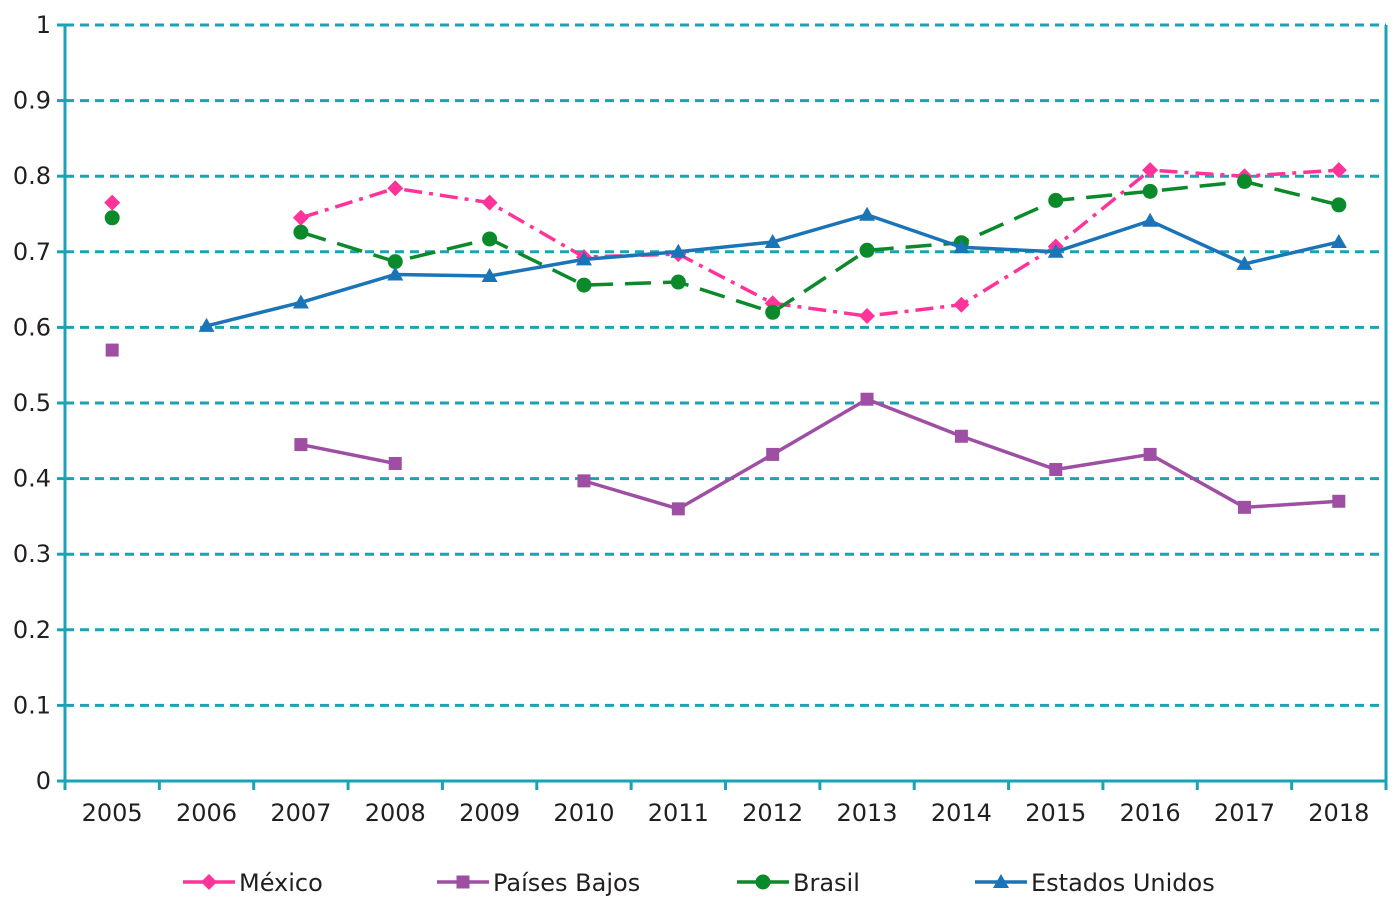  I want to click on y-tick-label: 0.3, so click(32, 554).